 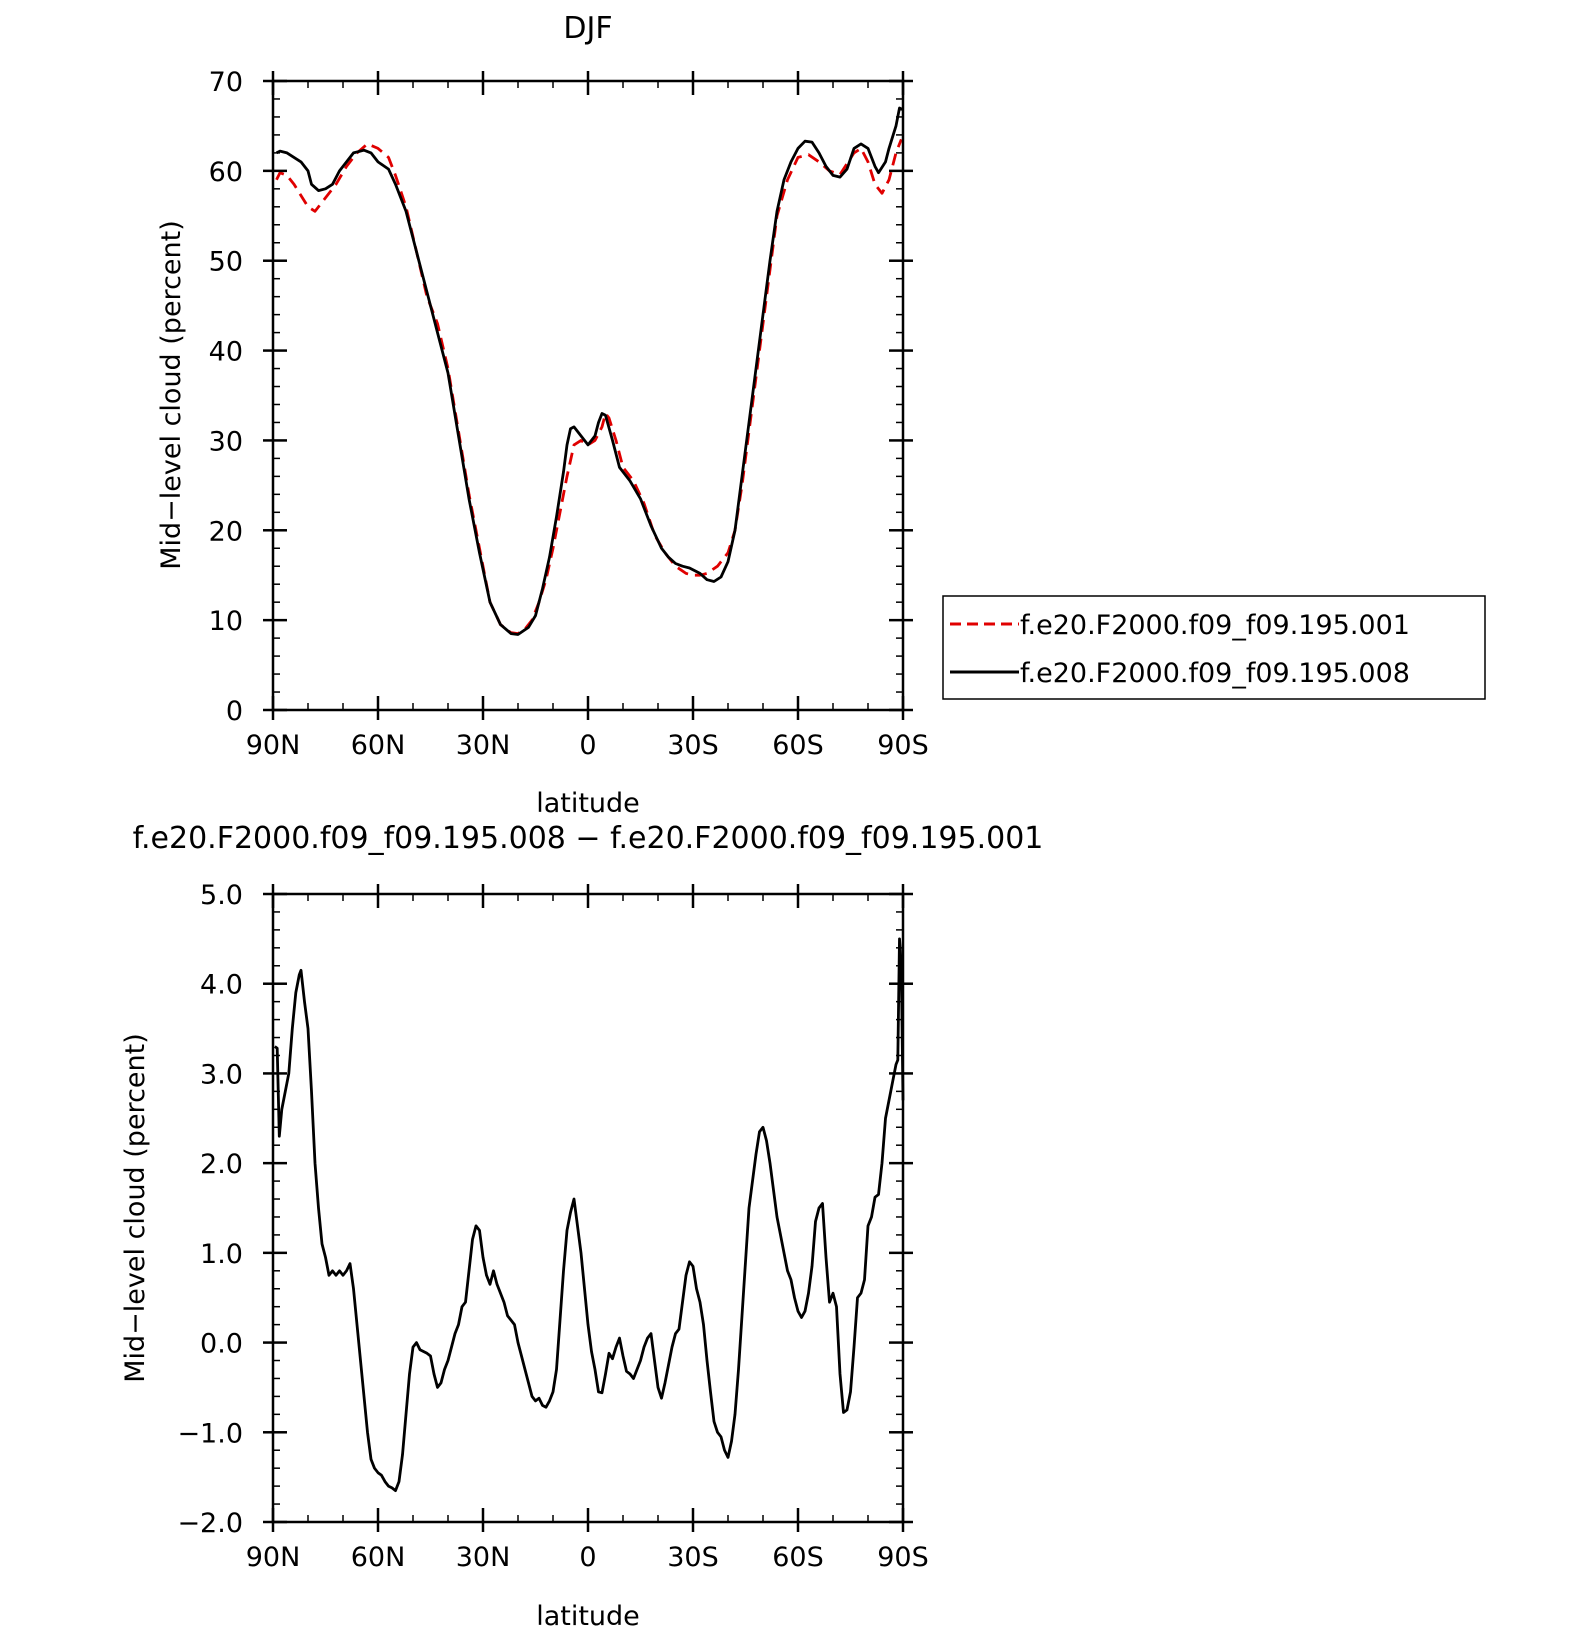 What do you see at coordinates (234, 711) in the screenshot?
I see `panel1-y-tick-label: 0` at bounding box center [234, 711].